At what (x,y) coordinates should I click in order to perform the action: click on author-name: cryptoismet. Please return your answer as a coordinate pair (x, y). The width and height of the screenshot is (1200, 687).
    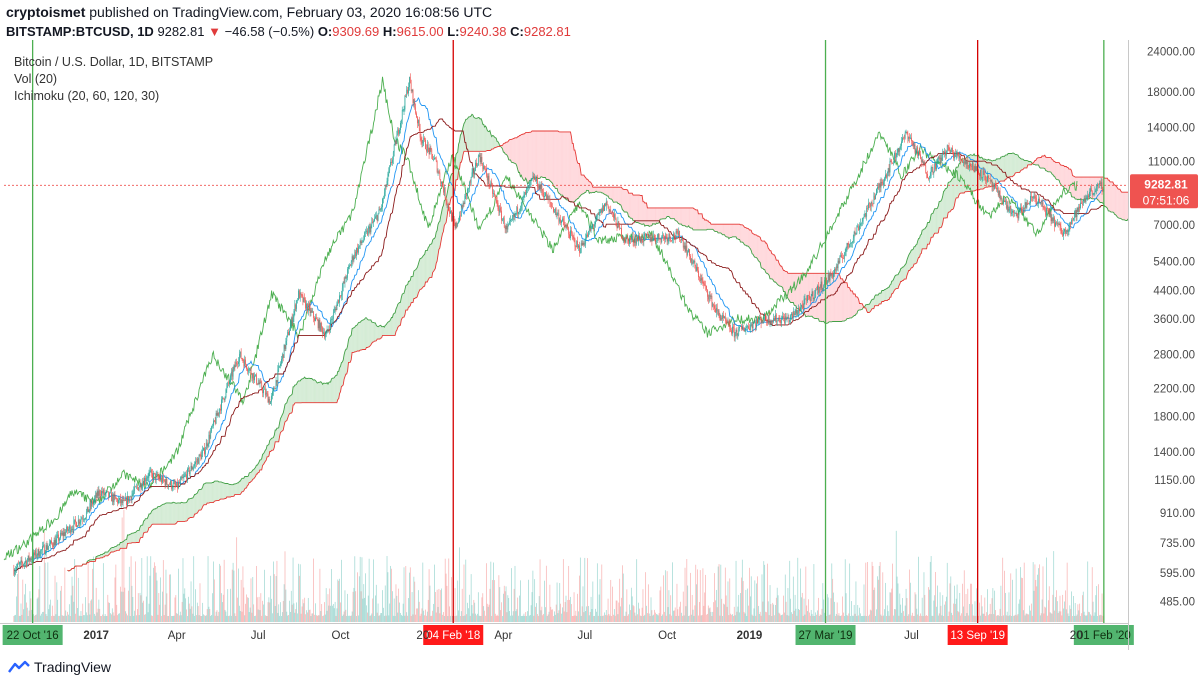
    Looking at the image, I should click on (46, 12).